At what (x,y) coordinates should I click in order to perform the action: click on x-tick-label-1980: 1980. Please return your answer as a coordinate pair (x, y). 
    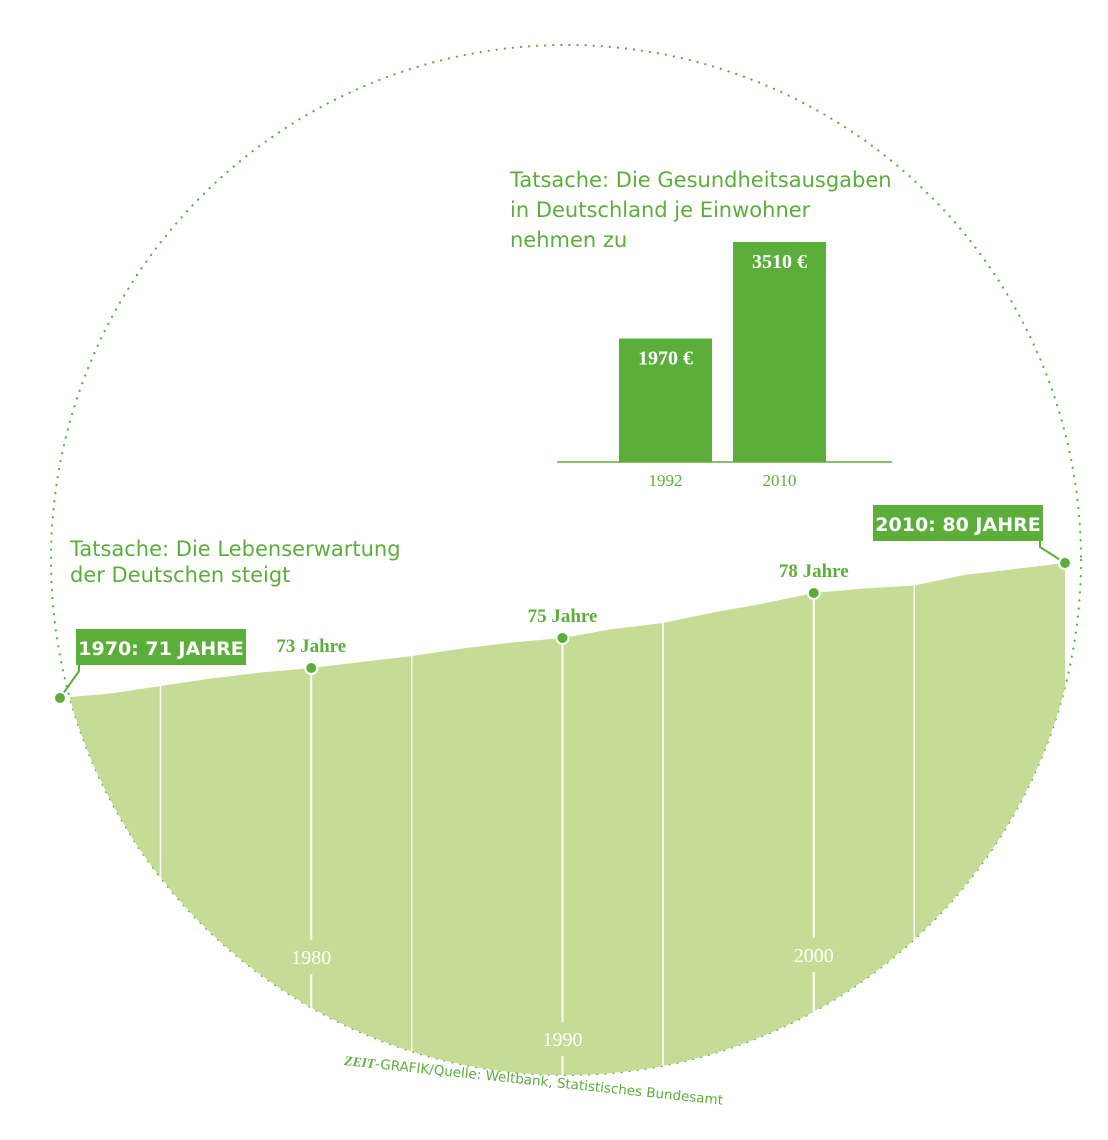
    Looking at the image, I should click on (311, 958).